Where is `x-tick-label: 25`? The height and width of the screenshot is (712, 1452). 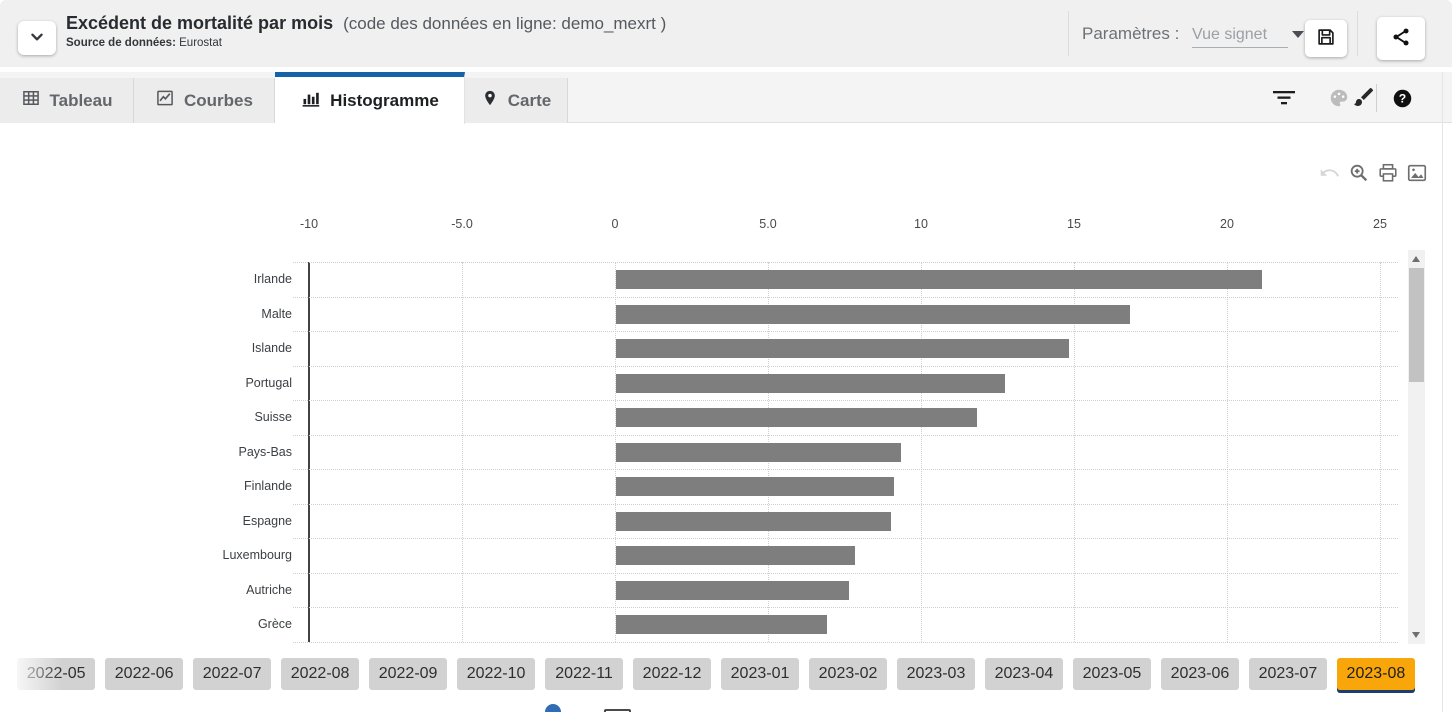
x-tick-label: 25 is located at coordinates (1380, 224).